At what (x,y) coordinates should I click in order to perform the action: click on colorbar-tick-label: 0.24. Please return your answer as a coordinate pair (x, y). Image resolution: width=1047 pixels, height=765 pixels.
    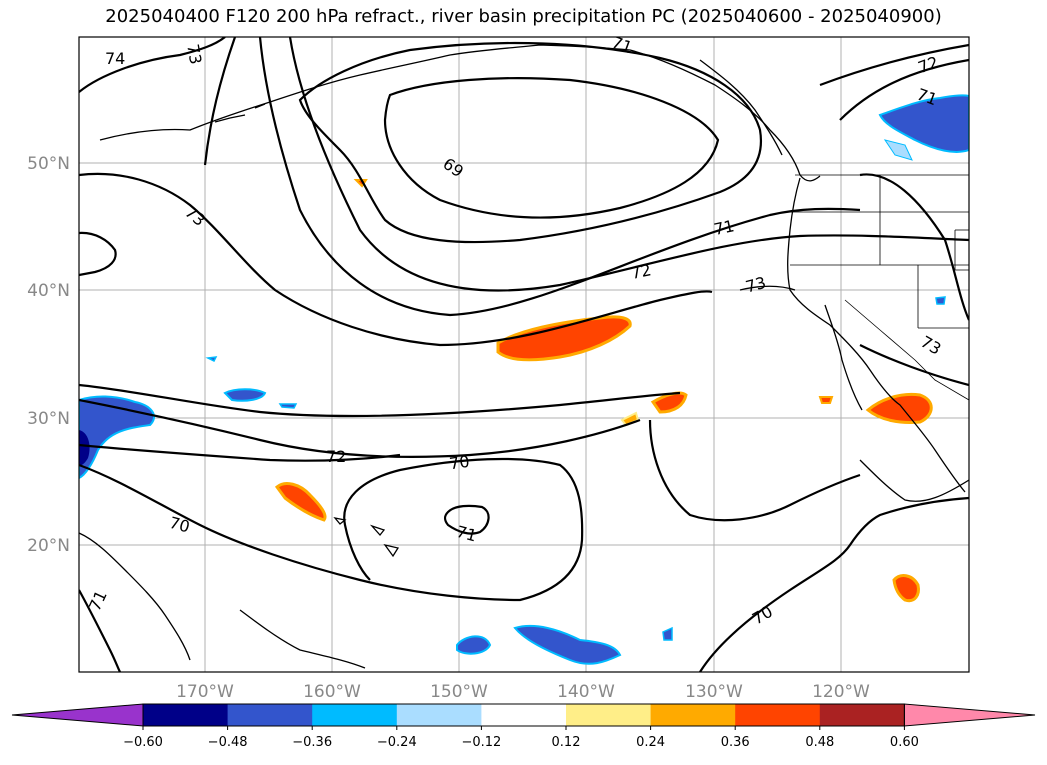
    Looking at the image, I should click on (650, 742).